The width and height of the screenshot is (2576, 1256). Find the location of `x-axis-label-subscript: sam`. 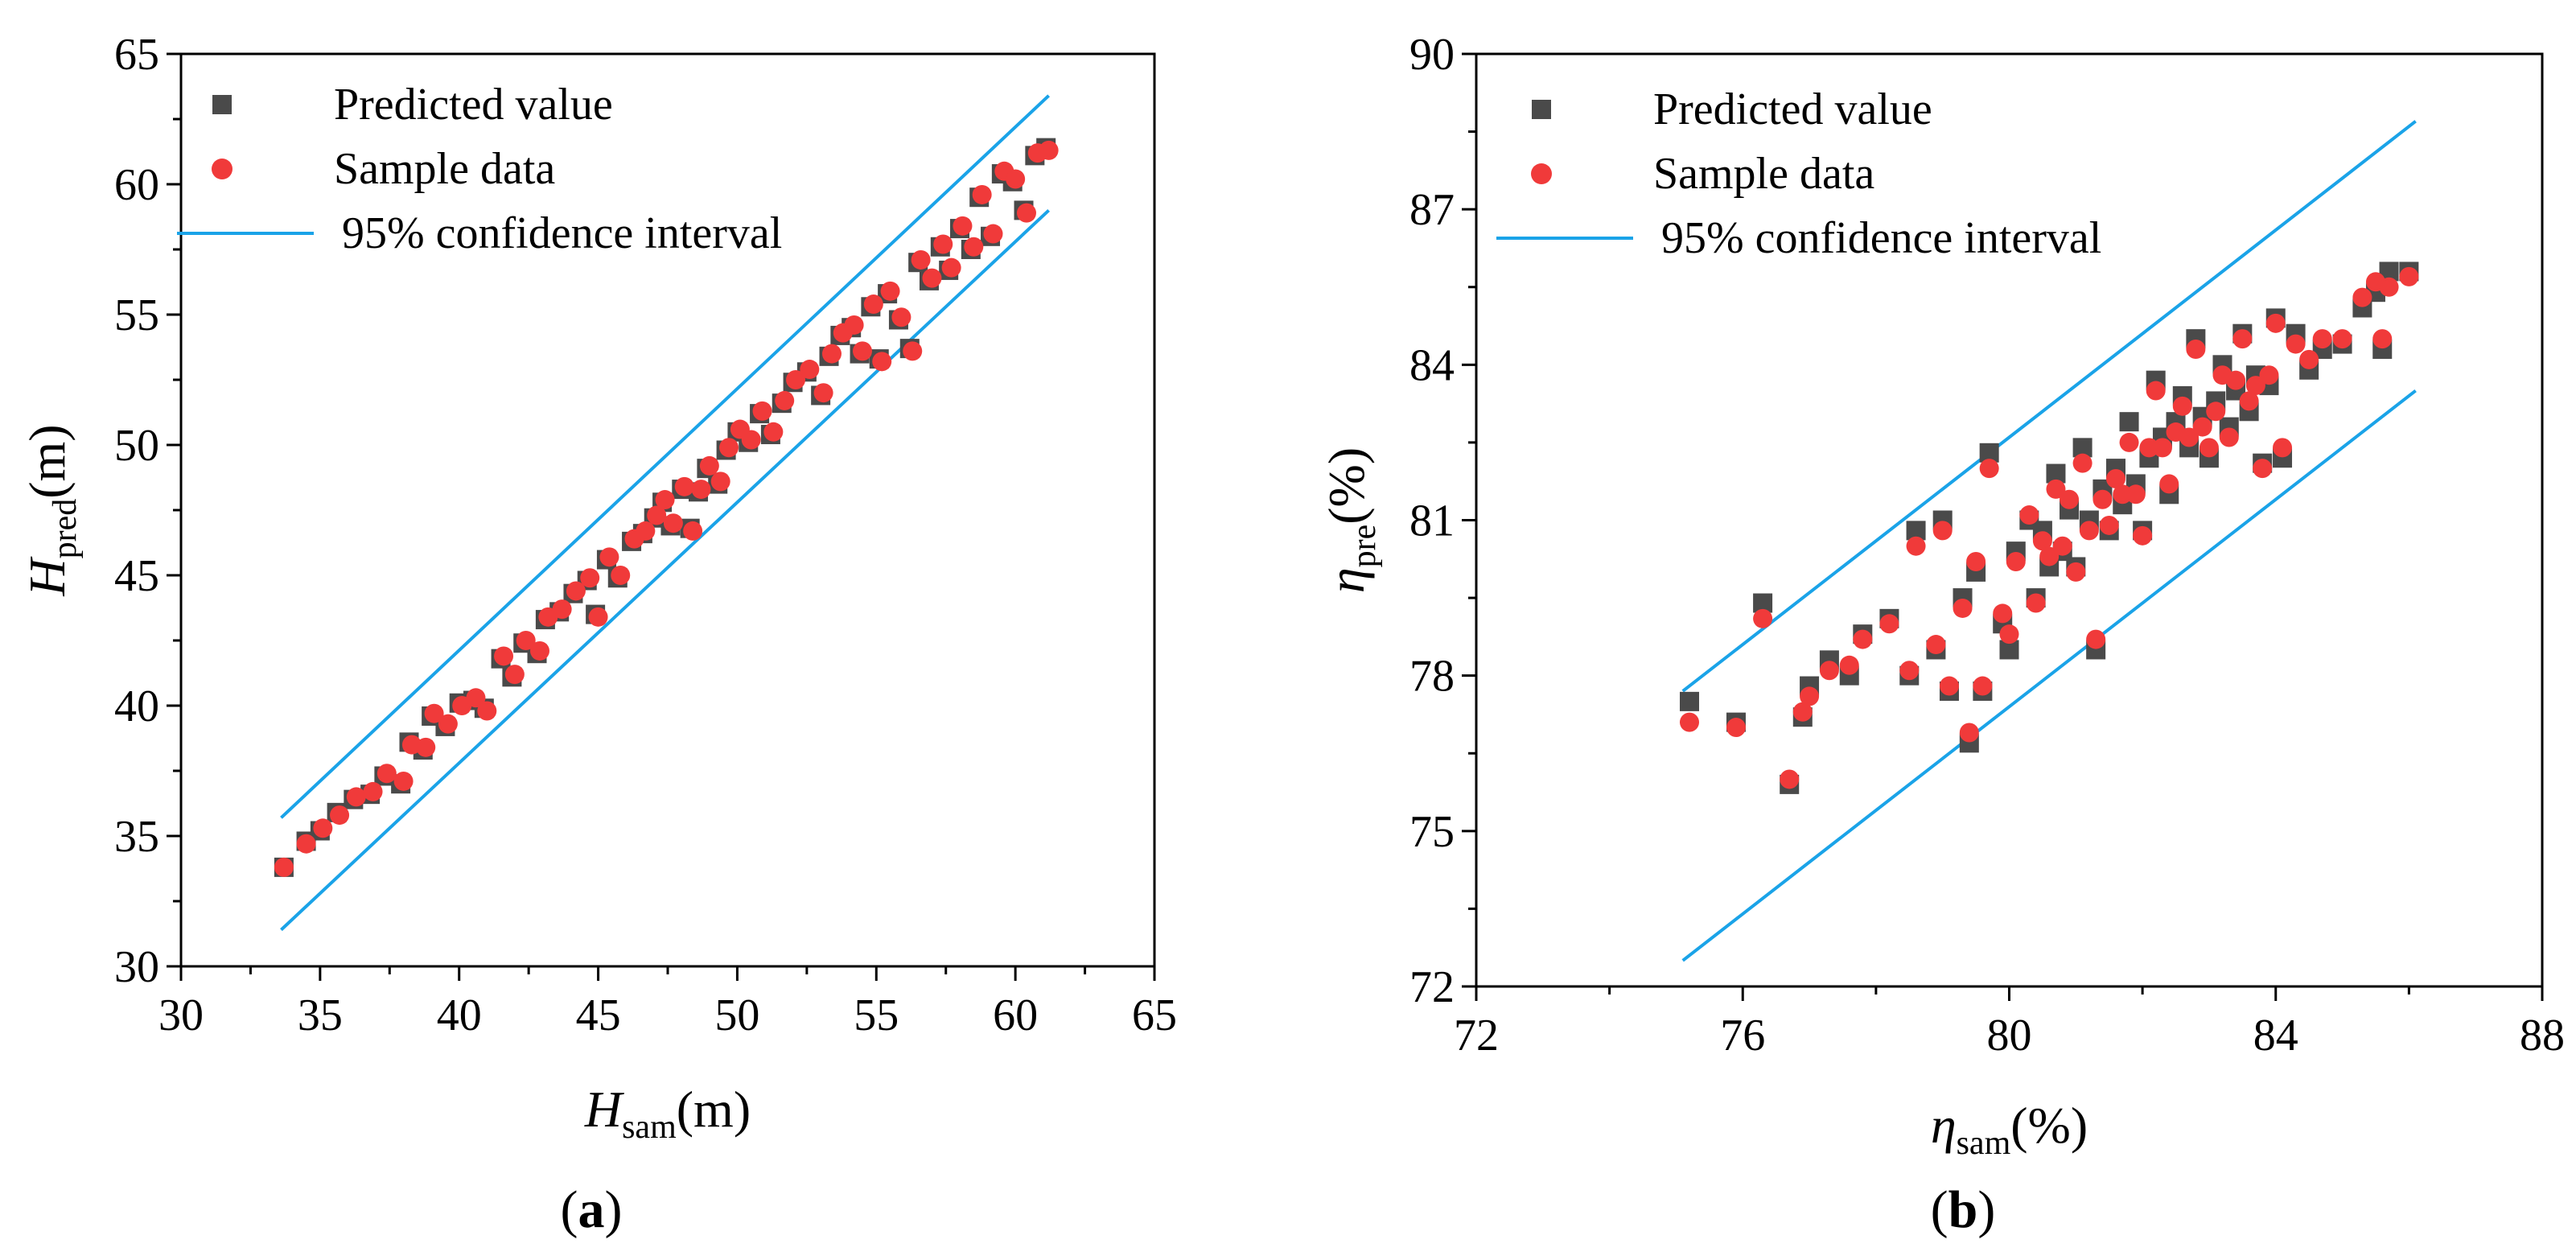

x-axis-label-subscript: sam is located at coordinates (1984, 1143).